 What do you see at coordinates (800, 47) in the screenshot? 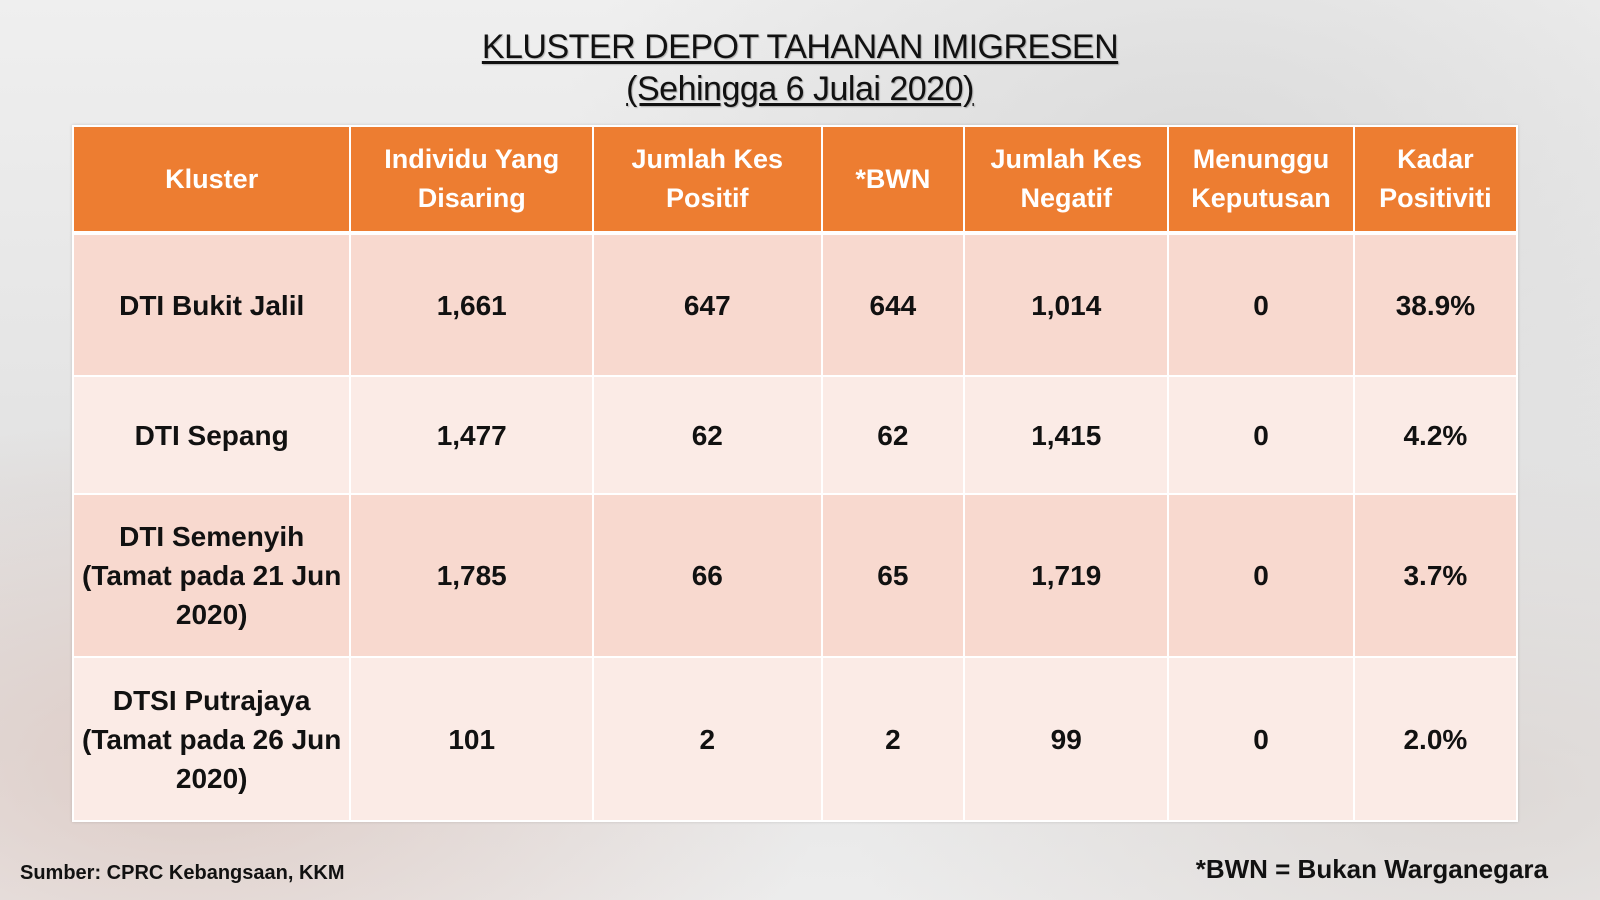
I see `title-line-1: KLUSTER DEPOT TAHANAN IMIGRESEN` at bounding box center [800, 47].